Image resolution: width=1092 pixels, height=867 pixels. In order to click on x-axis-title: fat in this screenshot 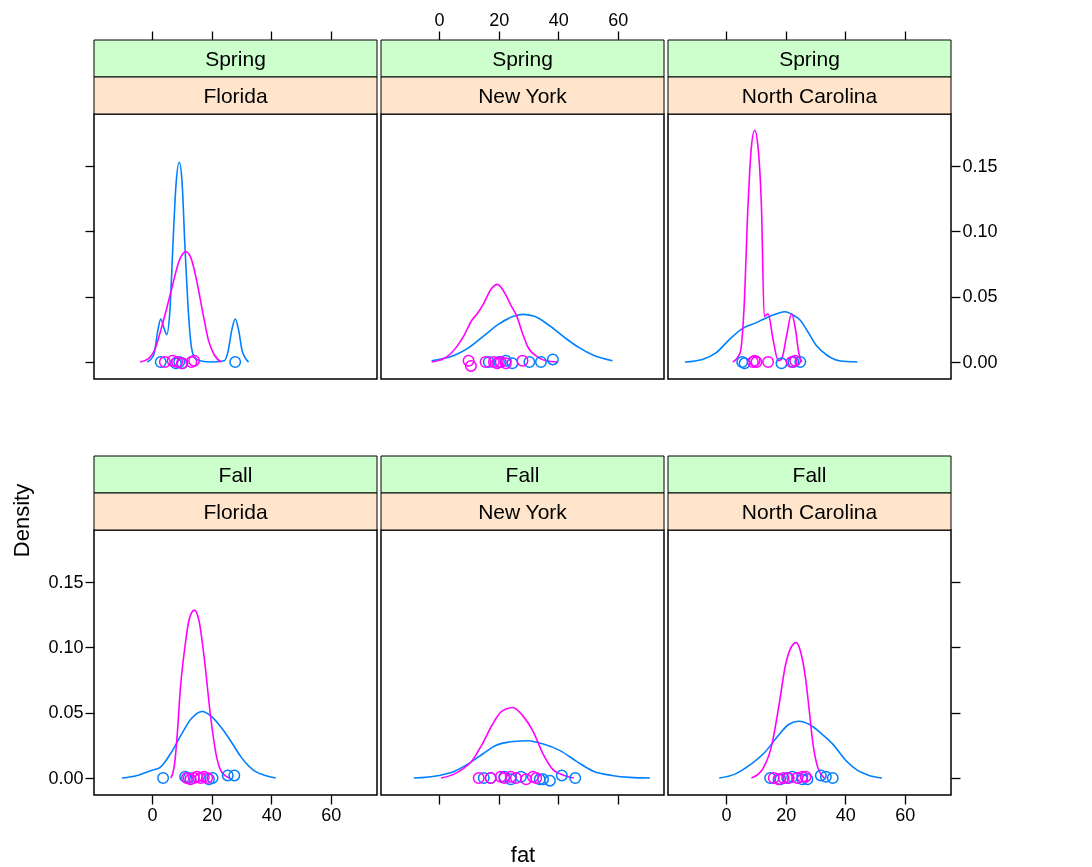, I will do `click(523, 854)`.